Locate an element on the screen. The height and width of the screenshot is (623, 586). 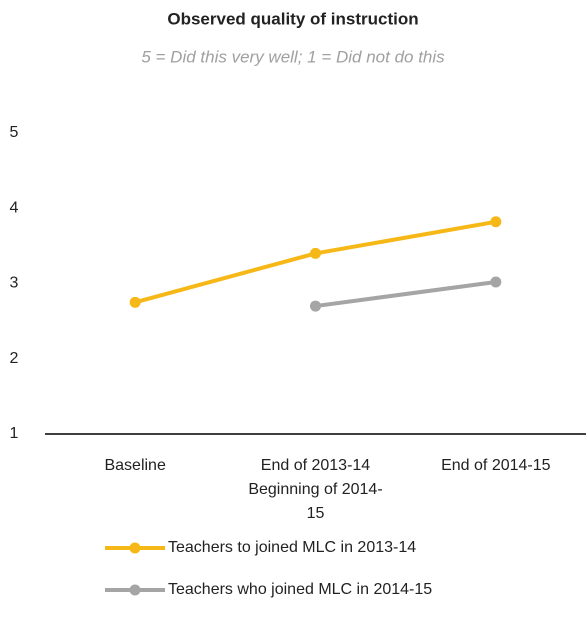
chart-title: Observed quality of instruction is located at coordinates (292, 18).